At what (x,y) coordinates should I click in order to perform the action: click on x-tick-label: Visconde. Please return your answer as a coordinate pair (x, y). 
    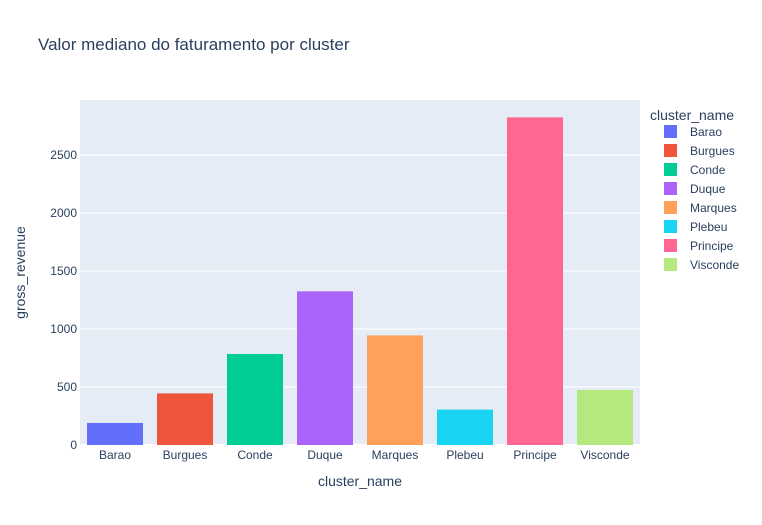
    Looking at the image, I should click on (604, 455).